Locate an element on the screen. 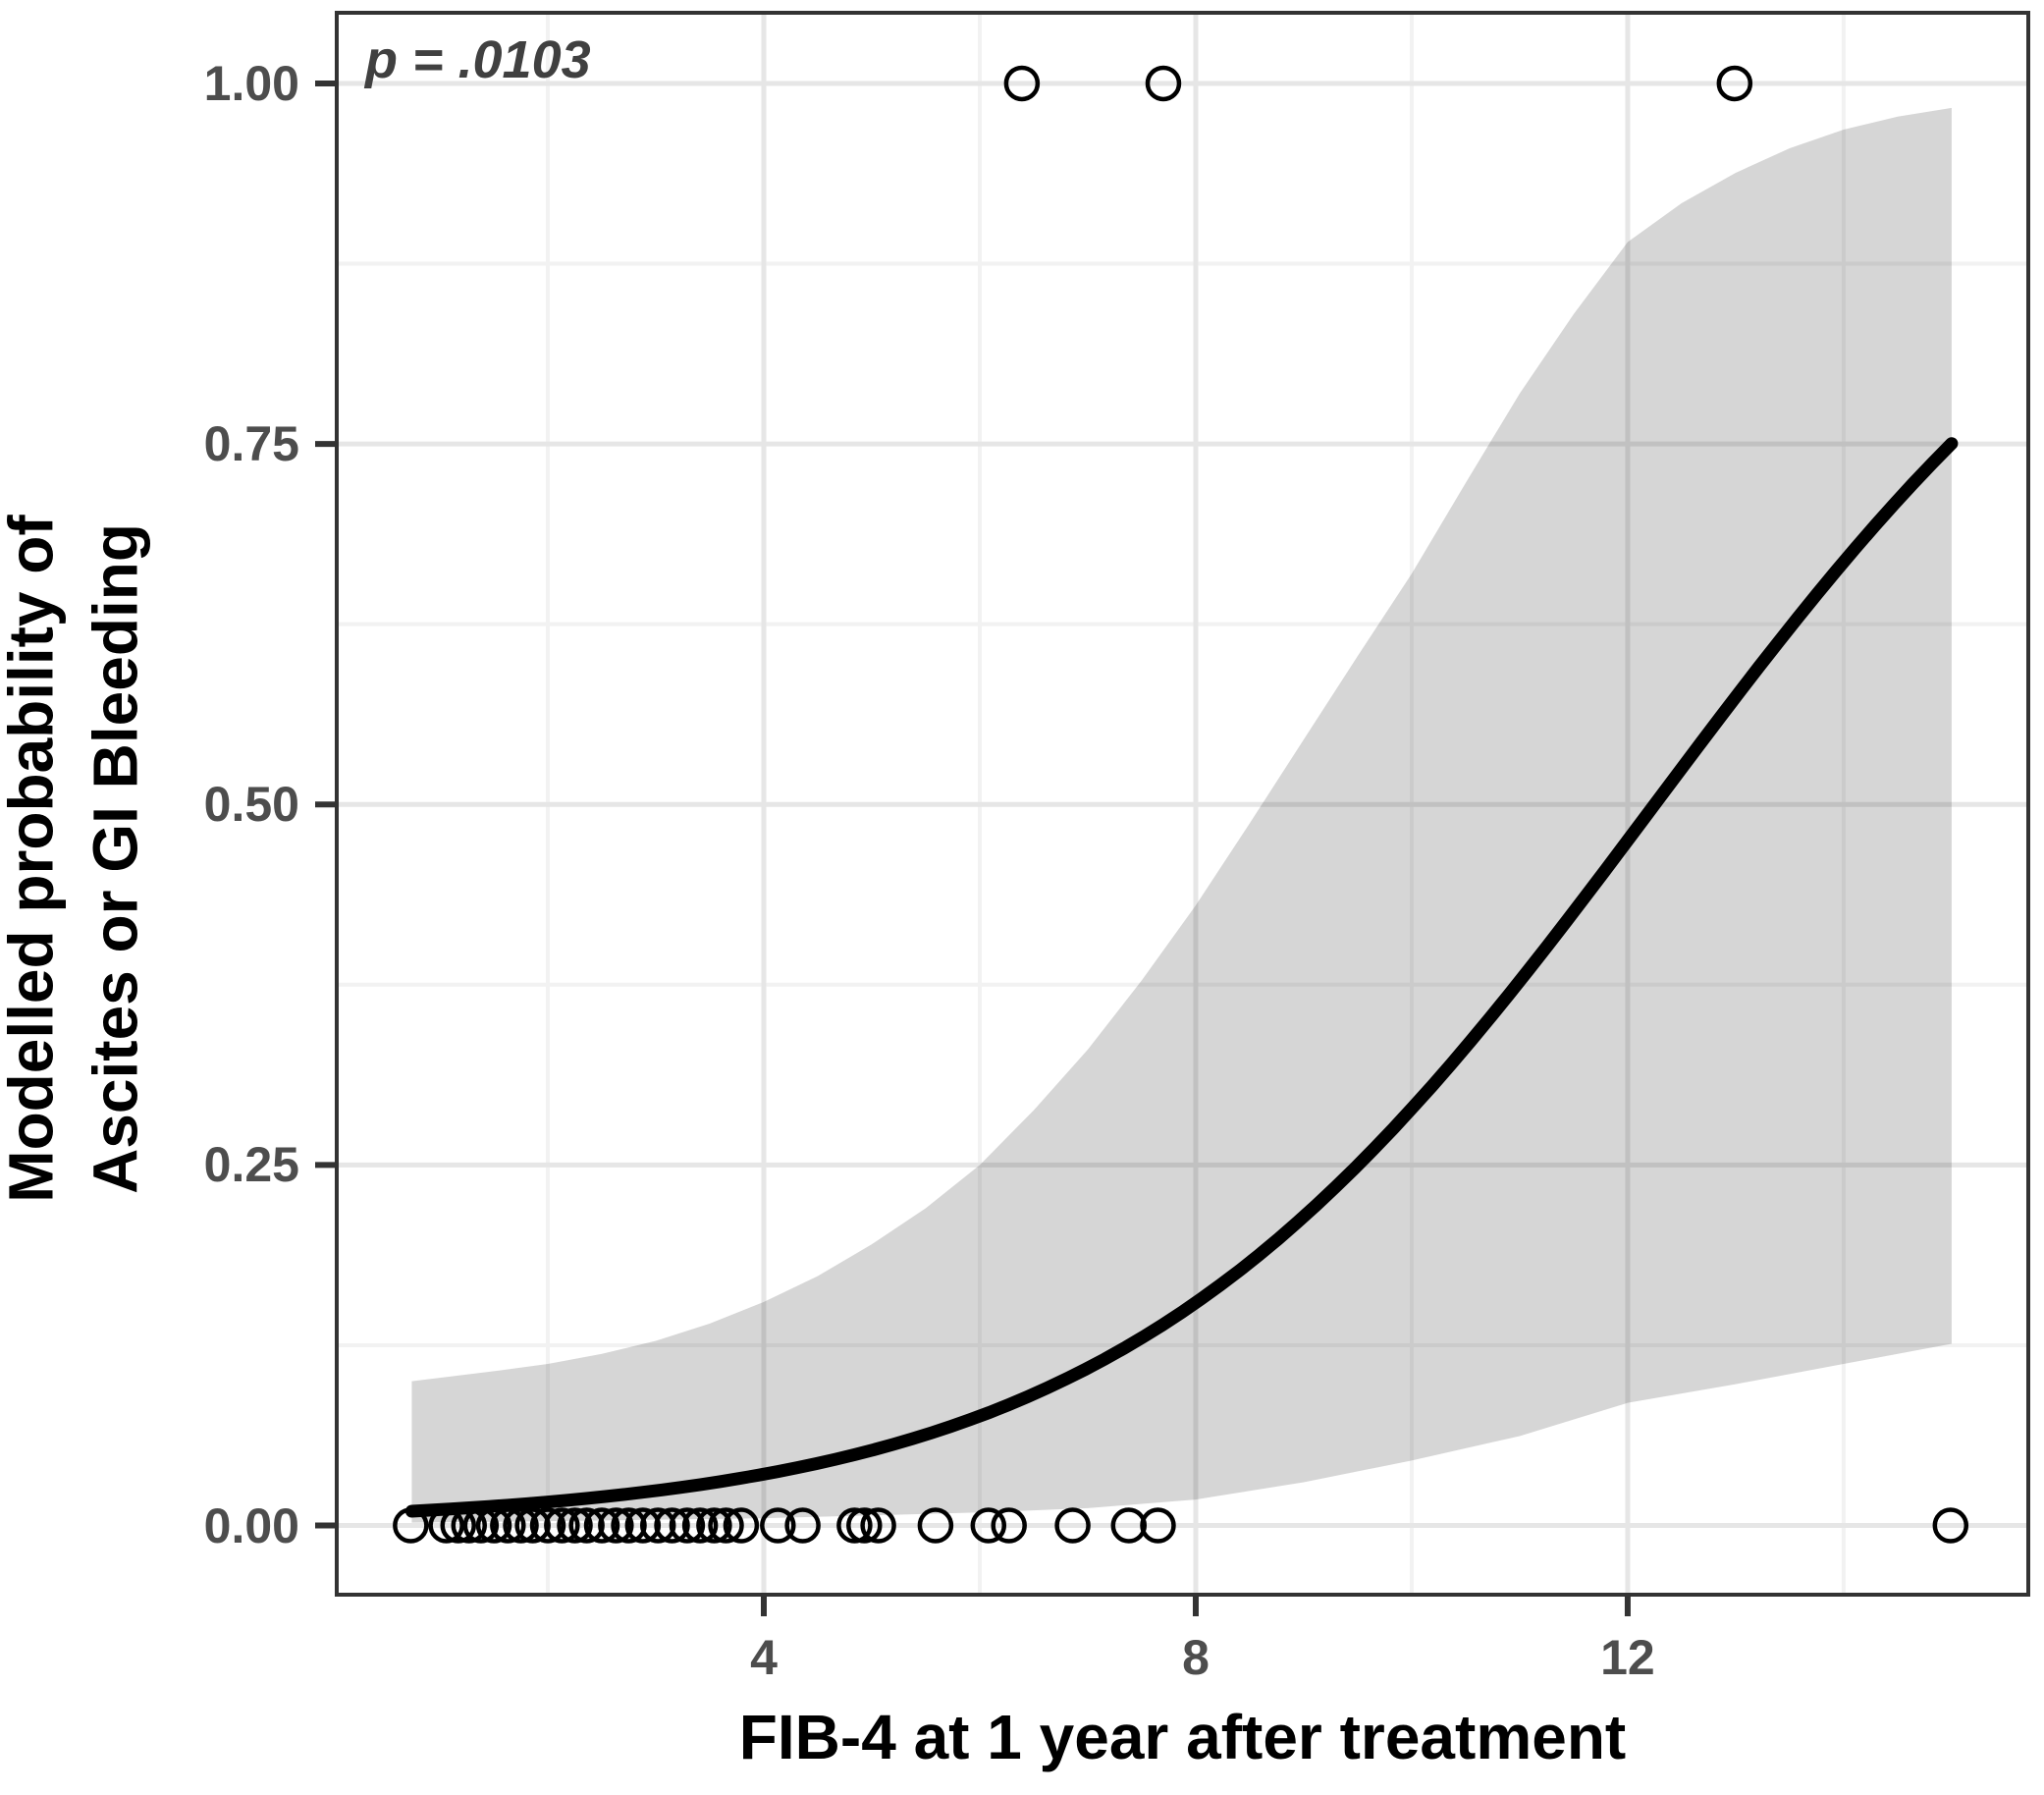  x-tick-label: 8 is located at coordinates (1196, 1657).